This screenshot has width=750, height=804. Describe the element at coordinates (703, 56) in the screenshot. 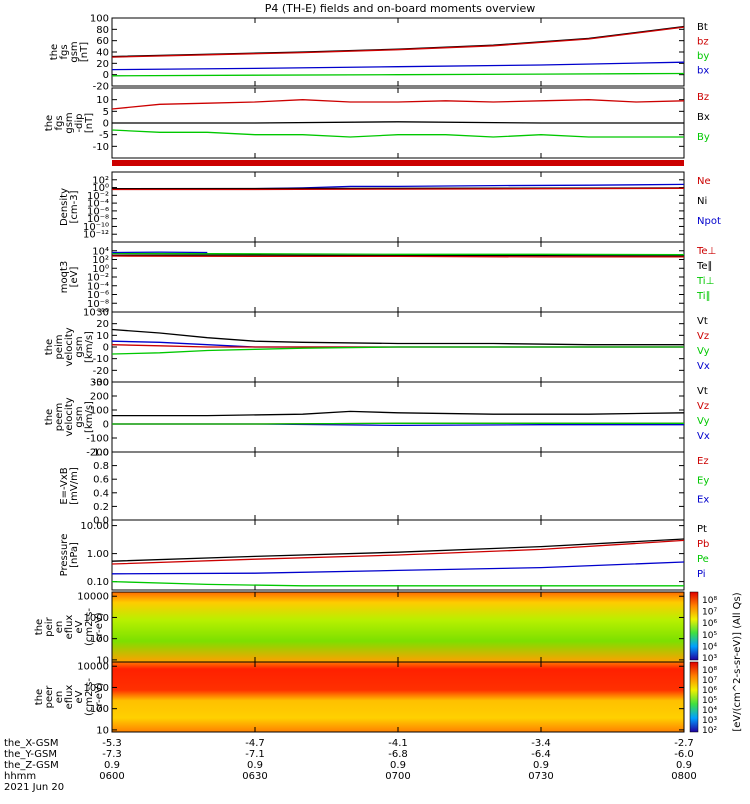

I see `legend-fgs-gsm-by: by` at that location.